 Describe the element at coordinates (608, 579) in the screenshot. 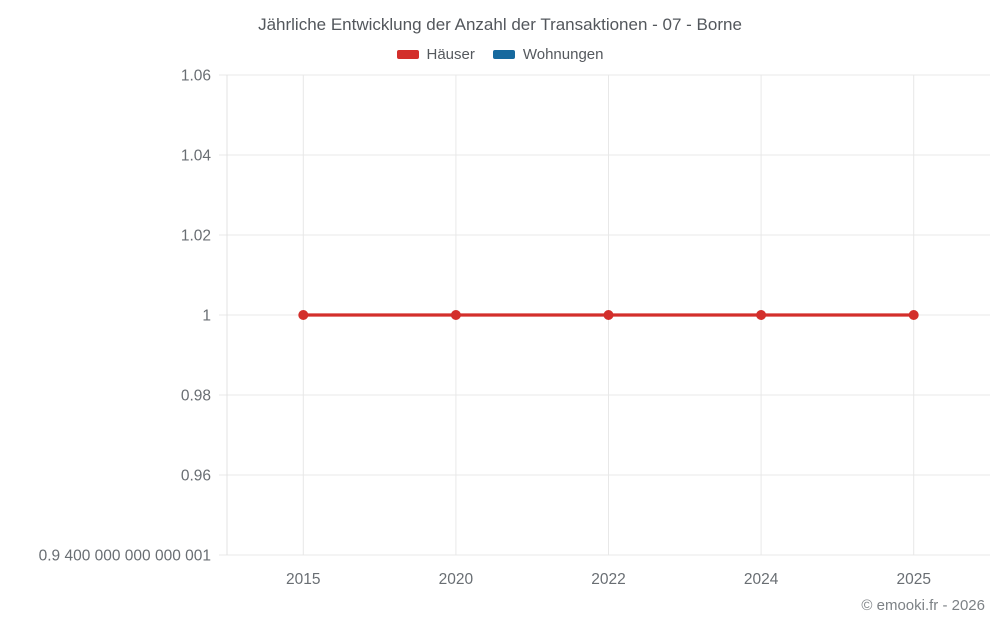

I see `x-tick-label: 2022` at that location.